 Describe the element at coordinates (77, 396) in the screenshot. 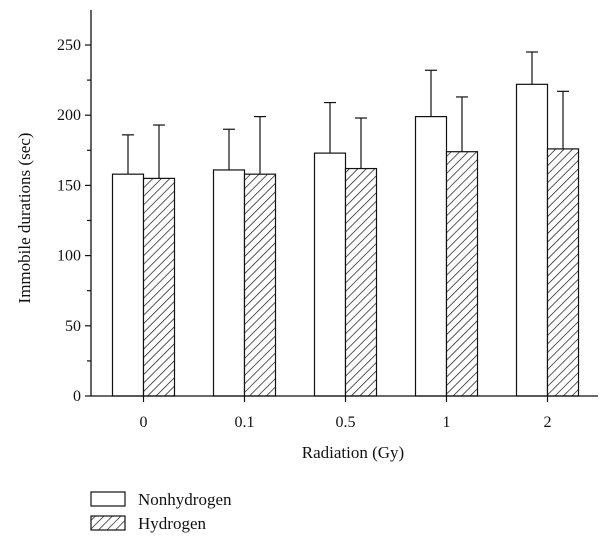

I see `y-tick-label: 0` at that location.